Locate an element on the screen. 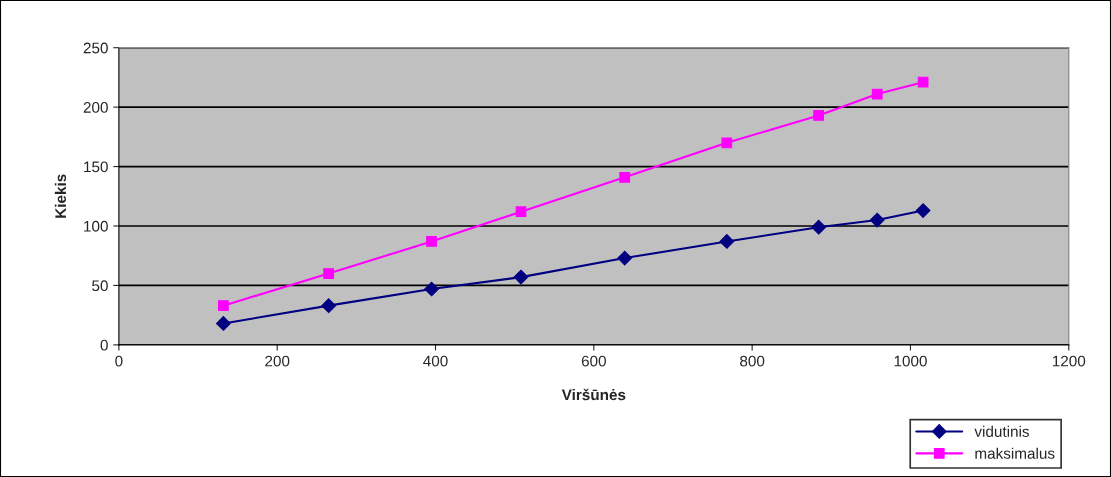 Image resolution: width=1111 pixels, height=477 pixels. x-tick-label: 1000 is located at coordinates (910, 361).